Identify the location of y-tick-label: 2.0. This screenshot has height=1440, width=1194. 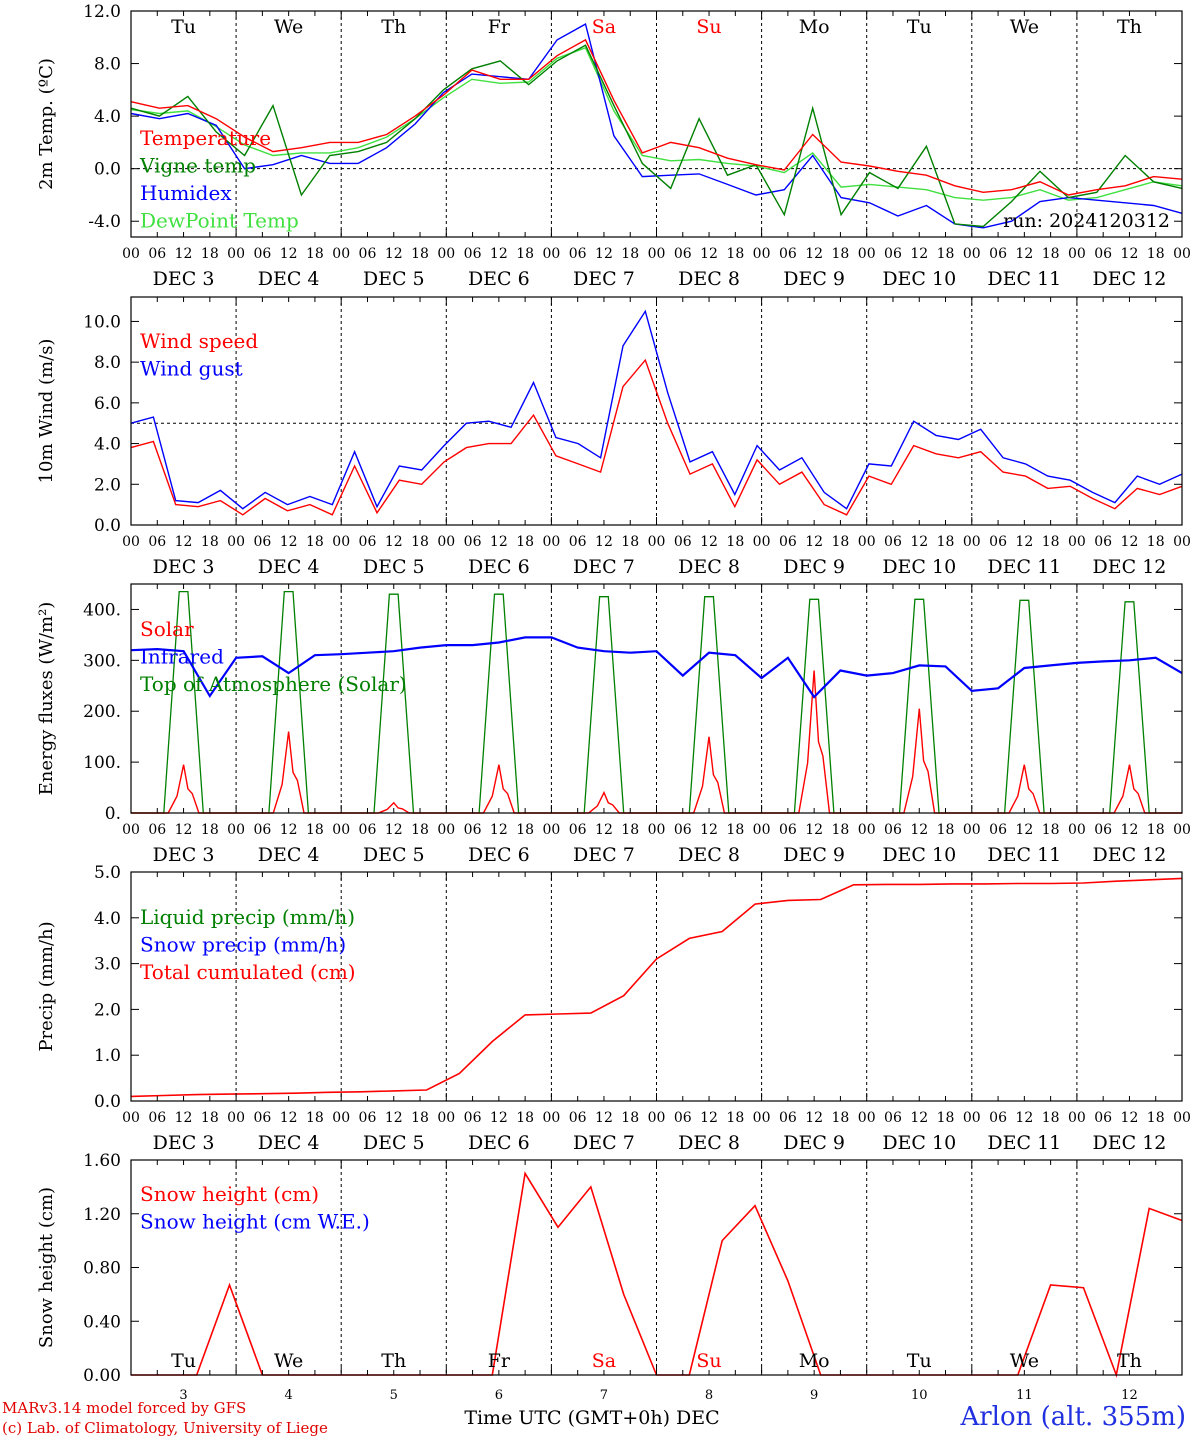
(107, 1010).